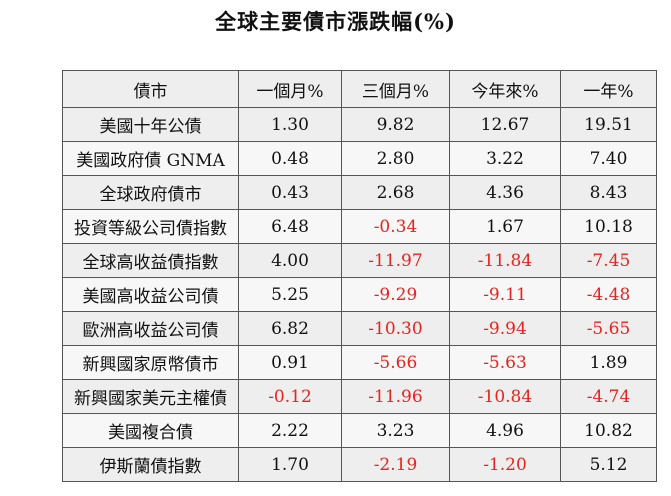 Image resolution: width=671 pixels, height=496 pixels. What do you see at coordinates (608, 124) in the screenshot?
I see `value-cell: 19.51` at bounding box center [608, 124].